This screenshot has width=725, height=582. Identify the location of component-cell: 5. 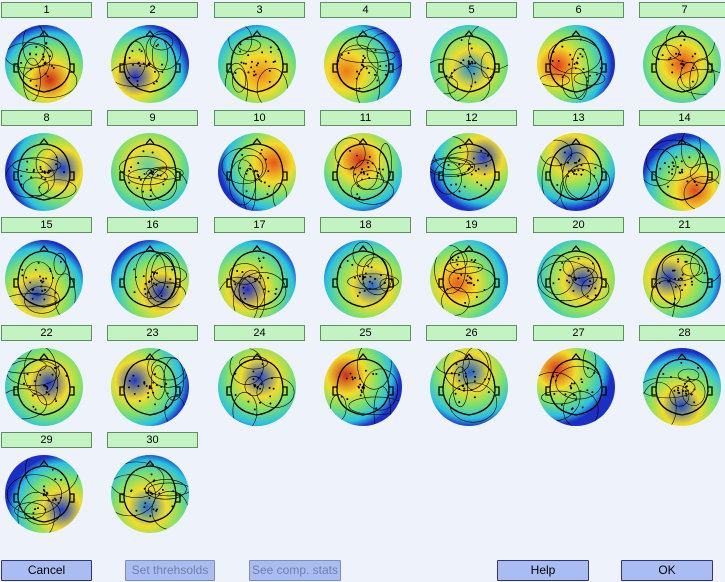
(472, 53).